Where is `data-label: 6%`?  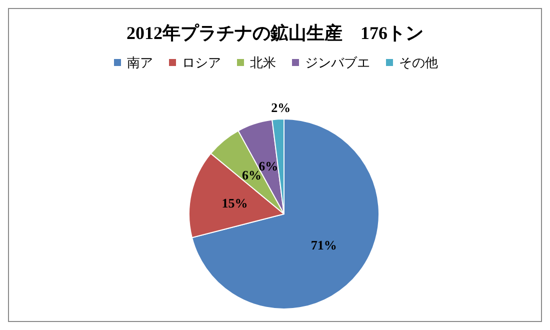 data-label: 6% is located at coordinates (268, 166).